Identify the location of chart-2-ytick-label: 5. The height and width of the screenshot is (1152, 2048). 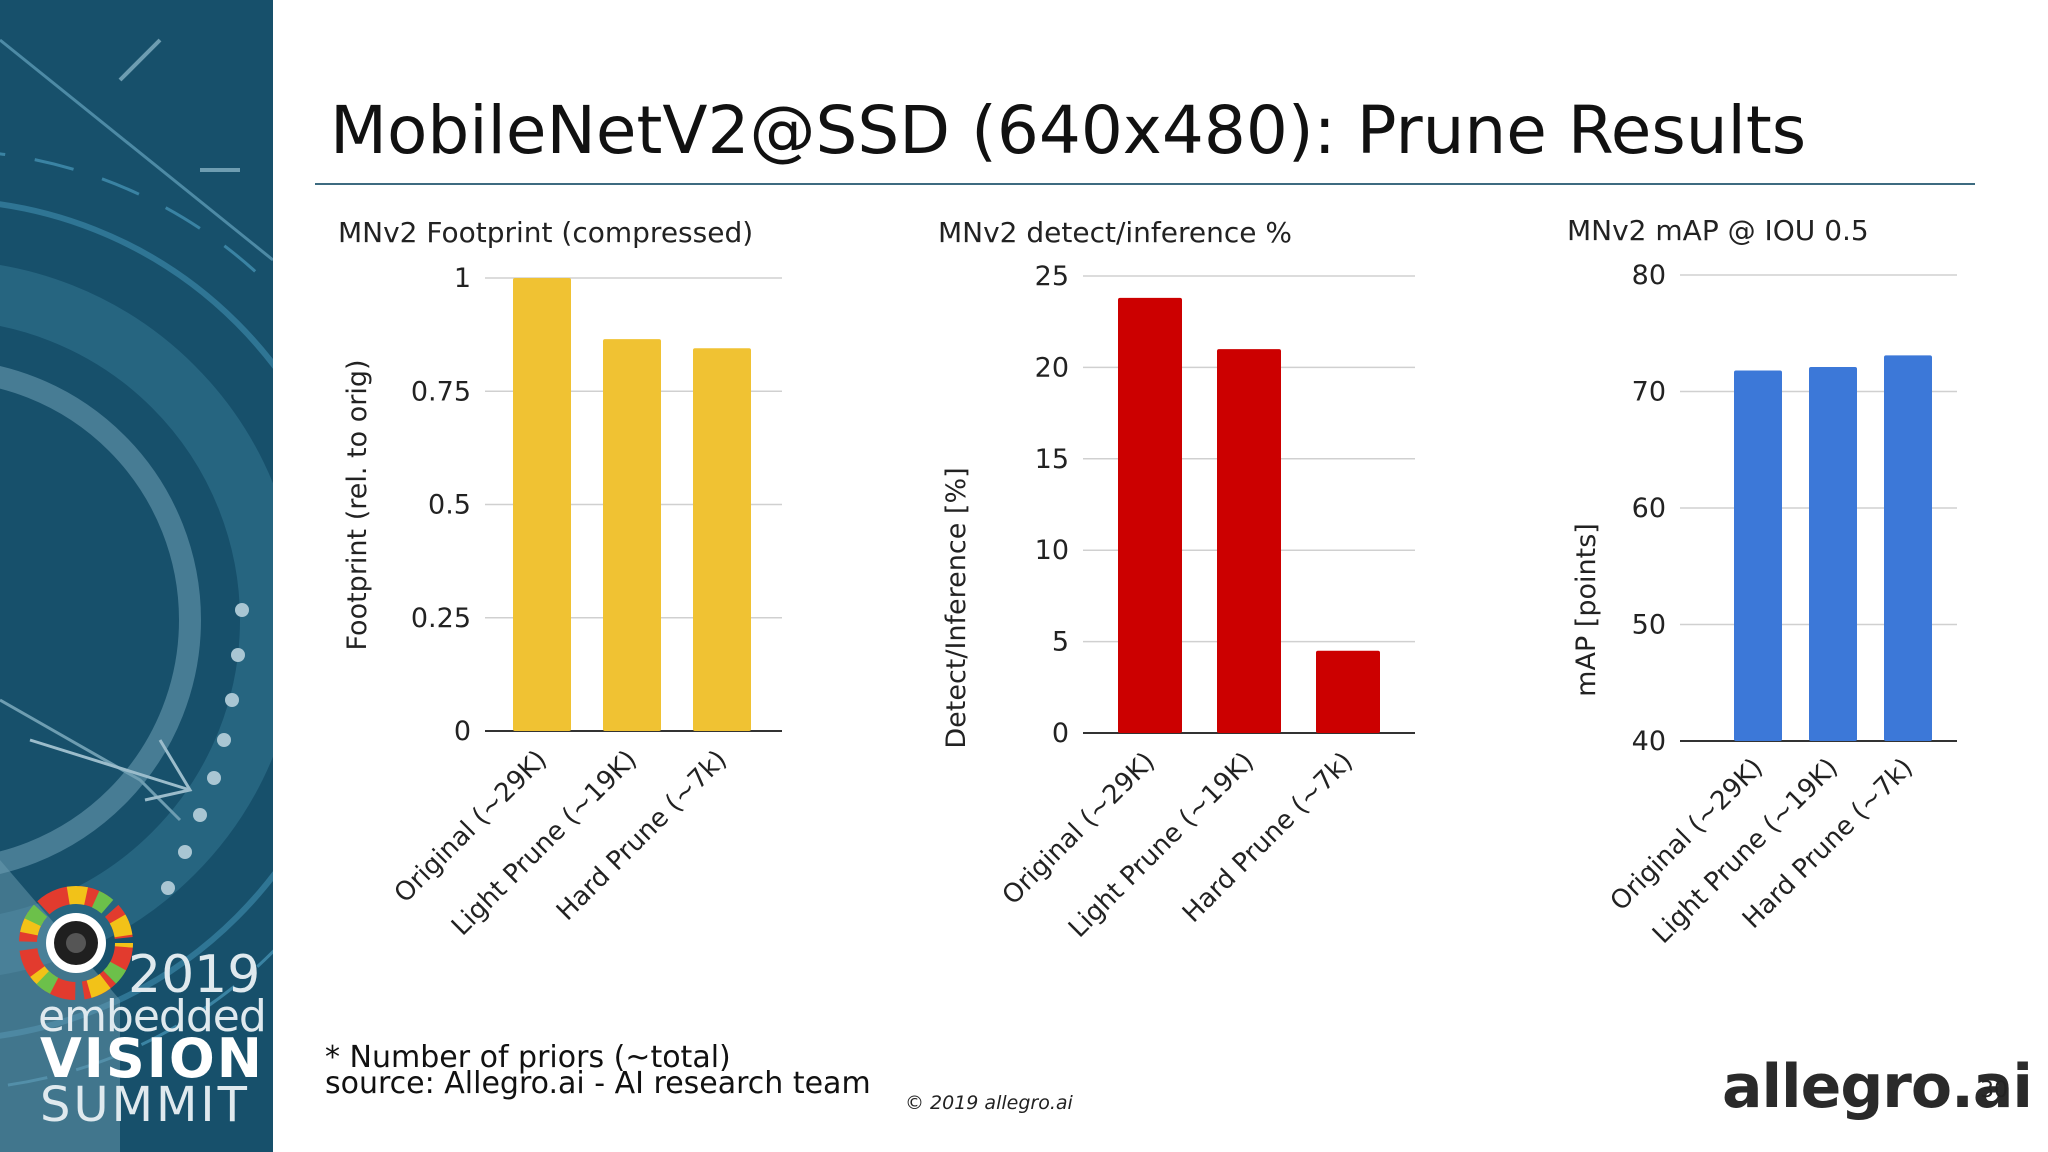
(1060, 642).